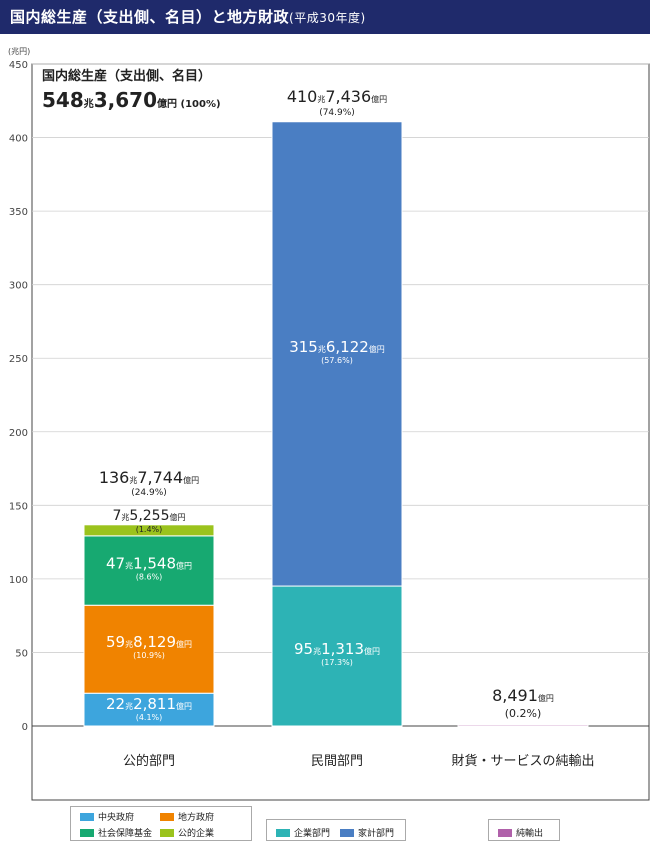 This screenshot has height=841, width=650. I want to click on segment-amount-label: 315兆6,122億円, so click(337, 347).